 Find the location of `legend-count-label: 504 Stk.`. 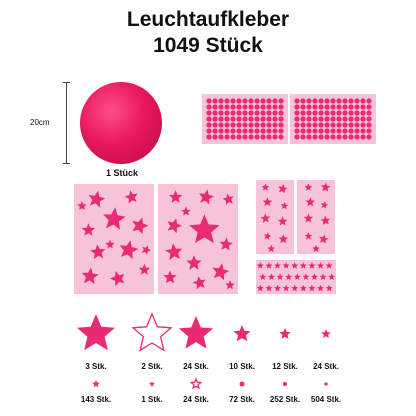

legend-count-label: 504 Stk. is located at coordinates (326, 399).